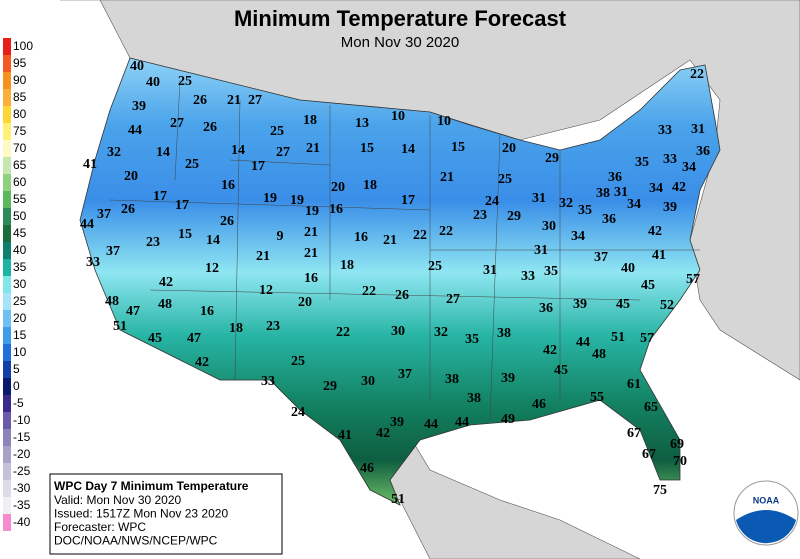 This screenshot has width=800, height=559. I want to click on legend-label: -30, so click(22, 488).